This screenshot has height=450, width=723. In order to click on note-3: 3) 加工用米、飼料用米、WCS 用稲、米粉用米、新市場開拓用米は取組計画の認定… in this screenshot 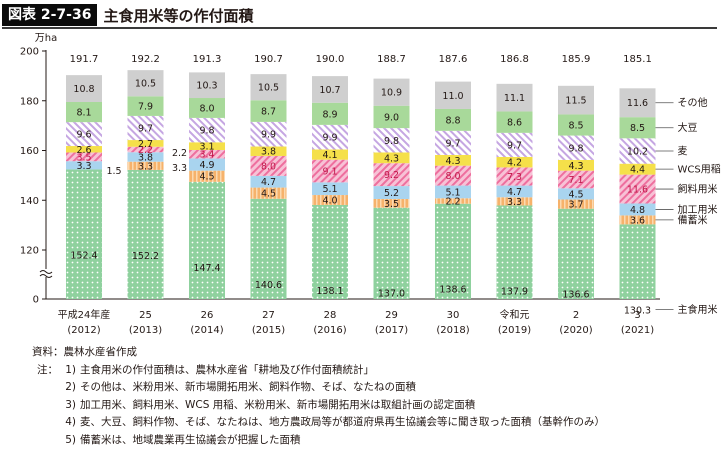, I will do `click(304, 406)`.